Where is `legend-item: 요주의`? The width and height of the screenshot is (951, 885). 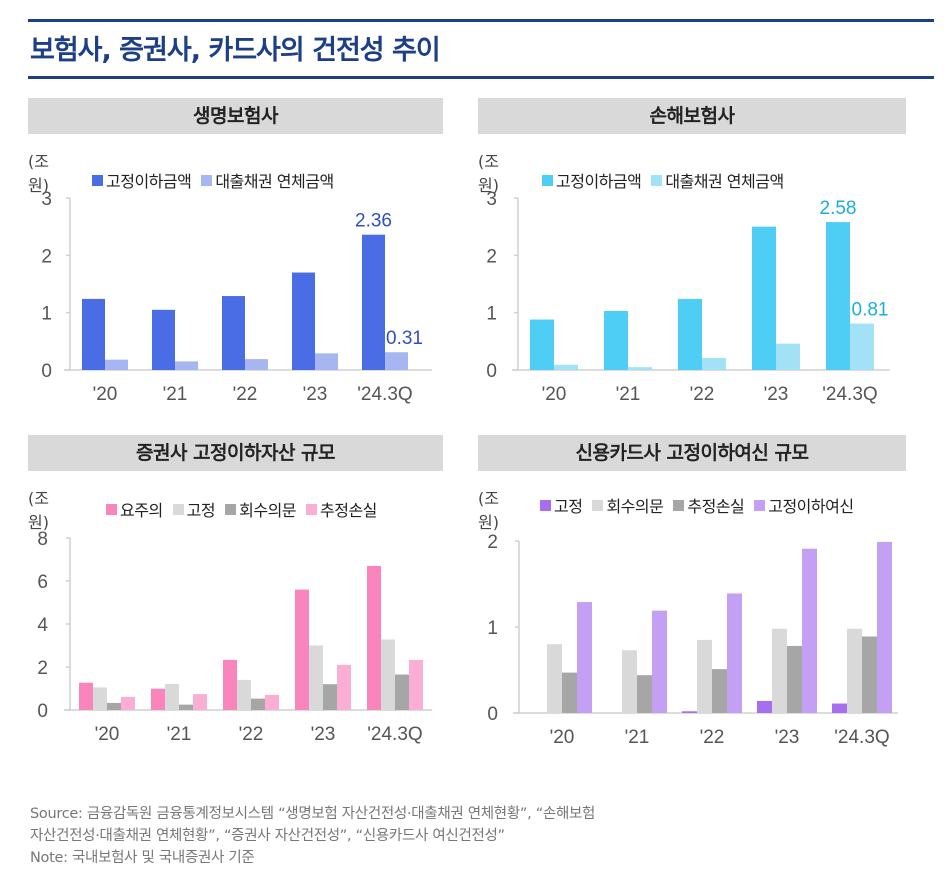
legend-item: 요주의 is located at coordinates (134, 509).